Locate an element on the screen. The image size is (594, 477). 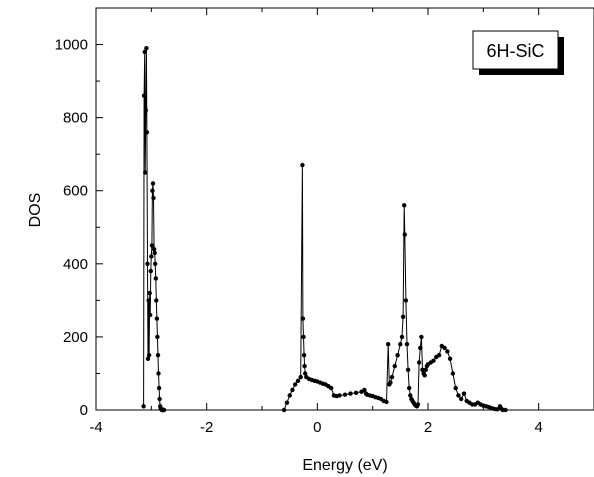
x-tick-label: 4 is located at coordinates (538, 427).